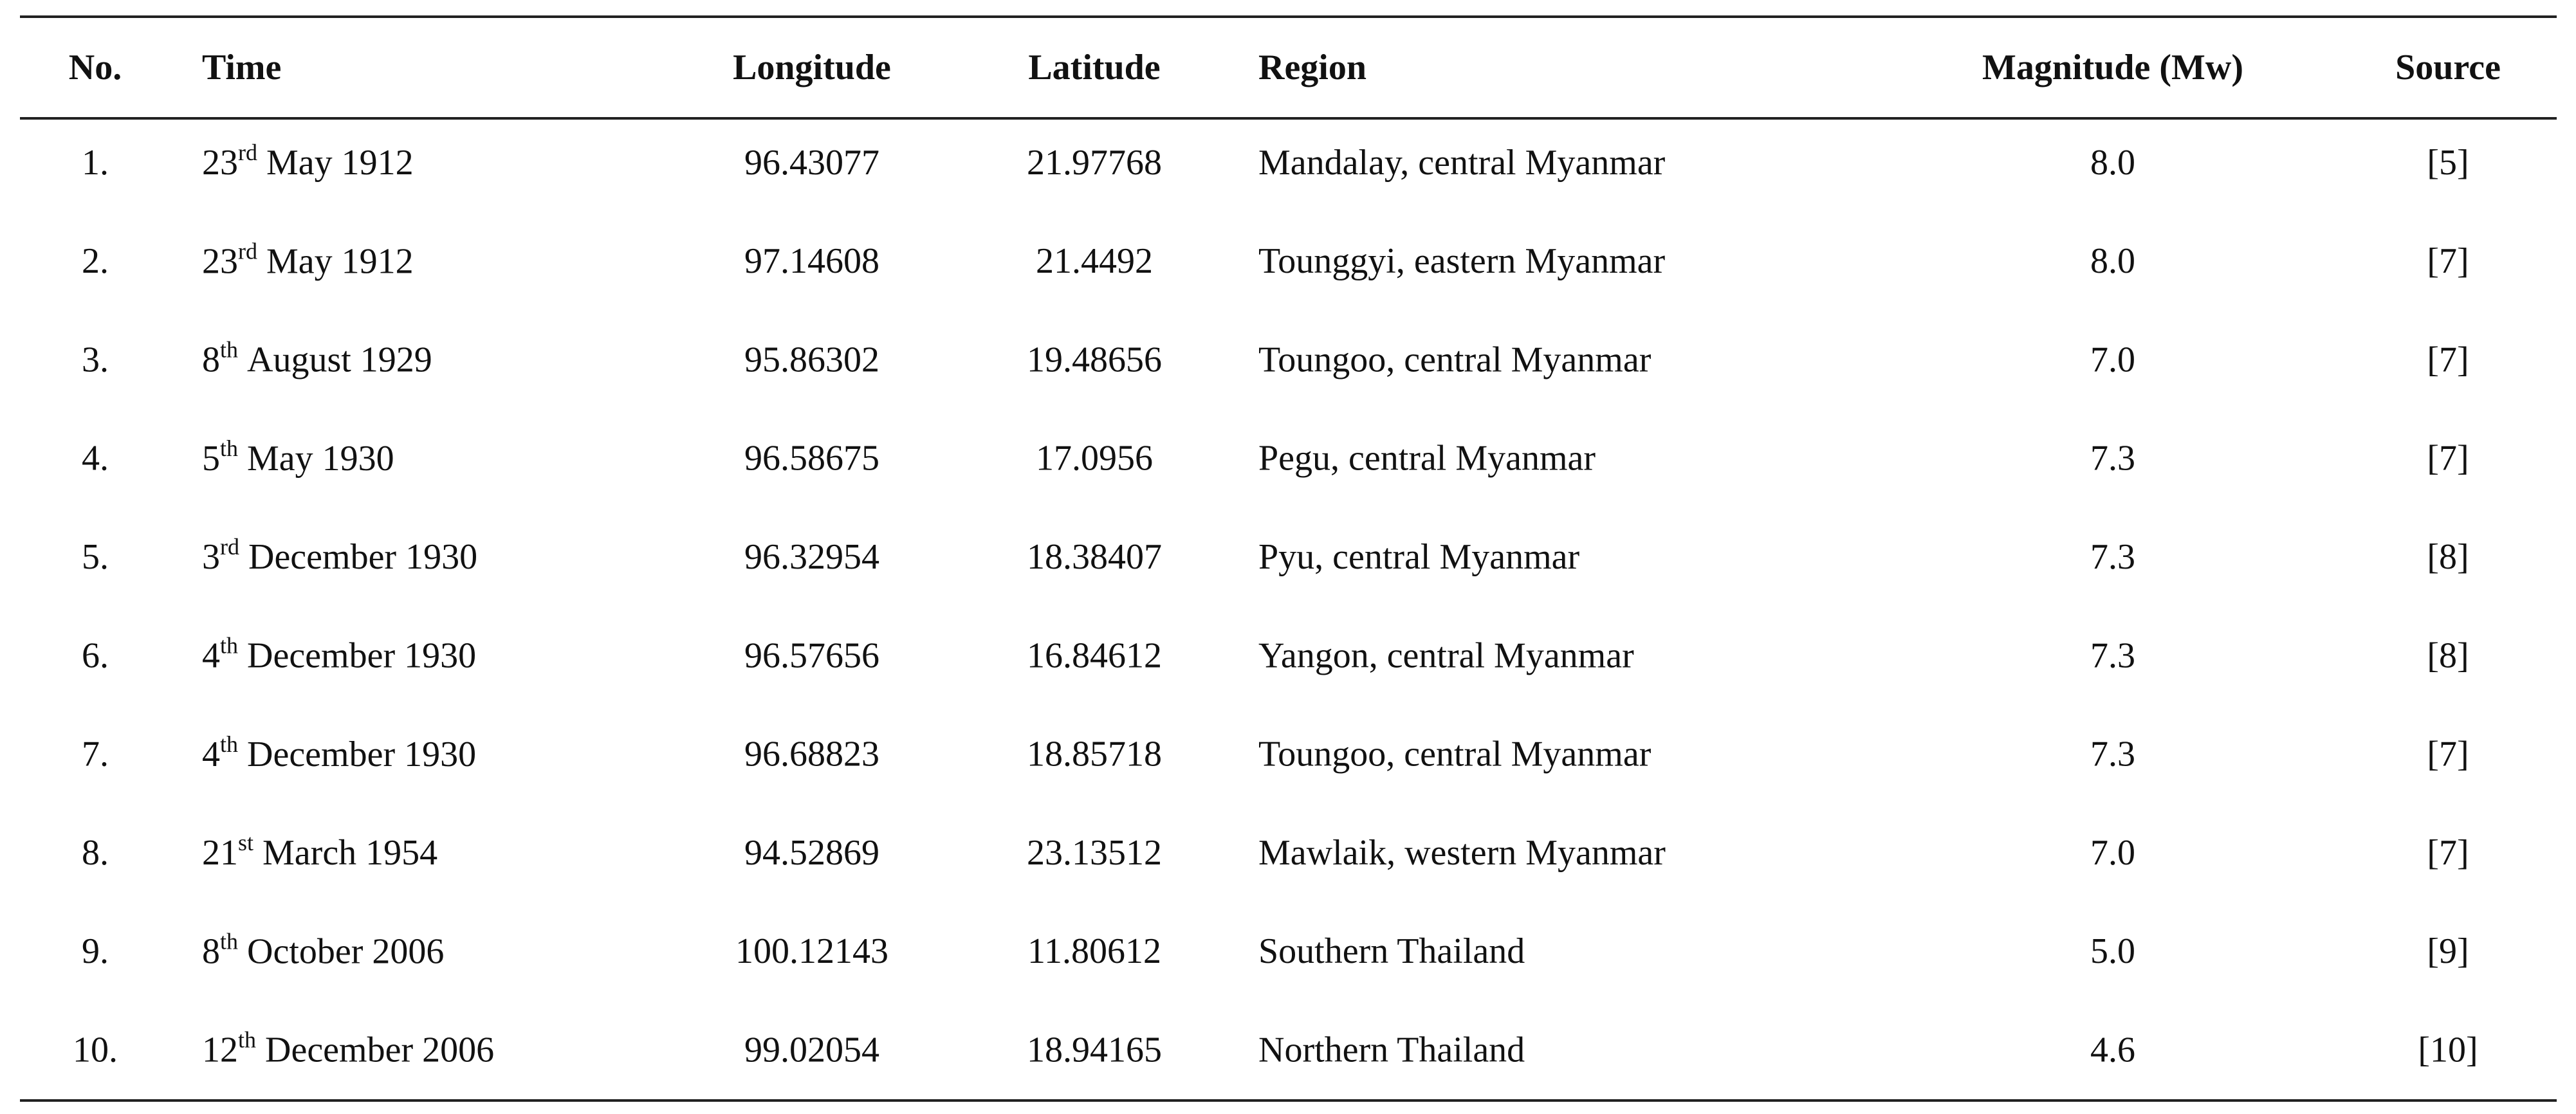 The image size is (2576, 1114). I want to click on no-cell: 2., so click(95, 261).